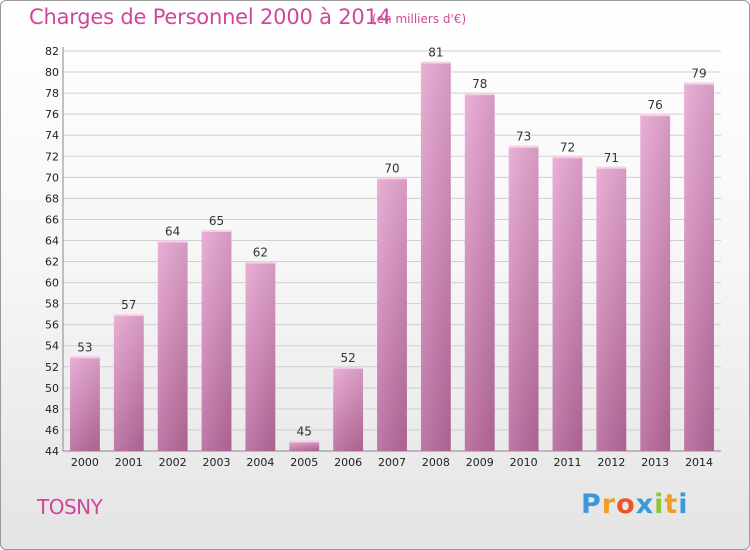  I want to click on chart-title: Charges de Personnel 2000 à 2014, so click(210, 17).